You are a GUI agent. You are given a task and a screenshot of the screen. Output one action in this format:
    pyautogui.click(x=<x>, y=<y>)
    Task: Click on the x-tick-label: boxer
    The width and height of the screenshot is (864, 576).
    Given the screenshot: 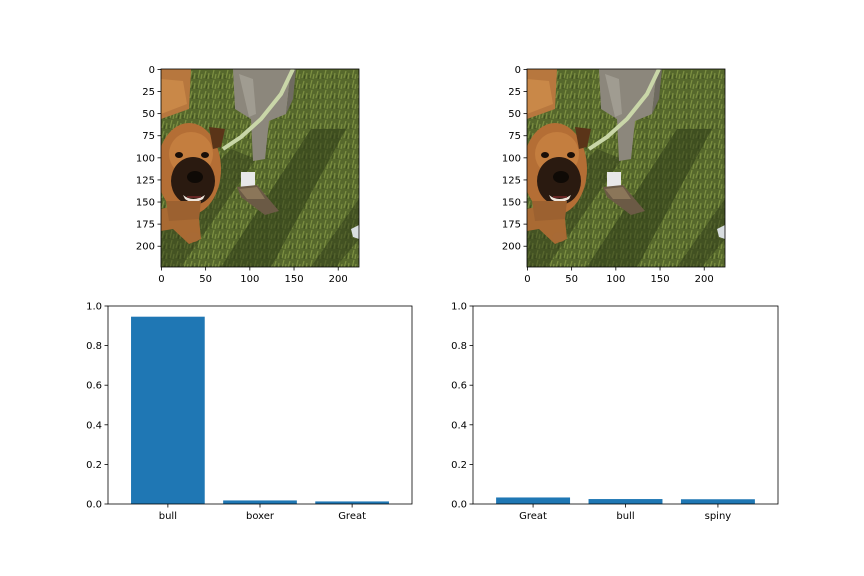 What is the action you would take?
    pyautogui.click(x=260, y=516)
    